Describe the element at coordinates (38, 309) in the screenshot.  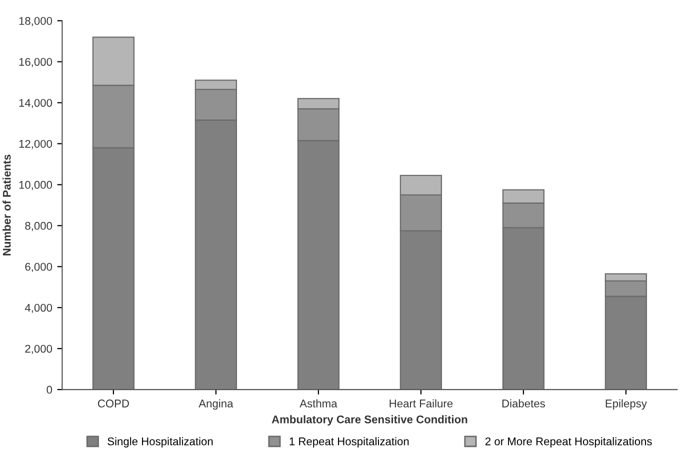
I see `y-tick-label: 4,000` at that location.